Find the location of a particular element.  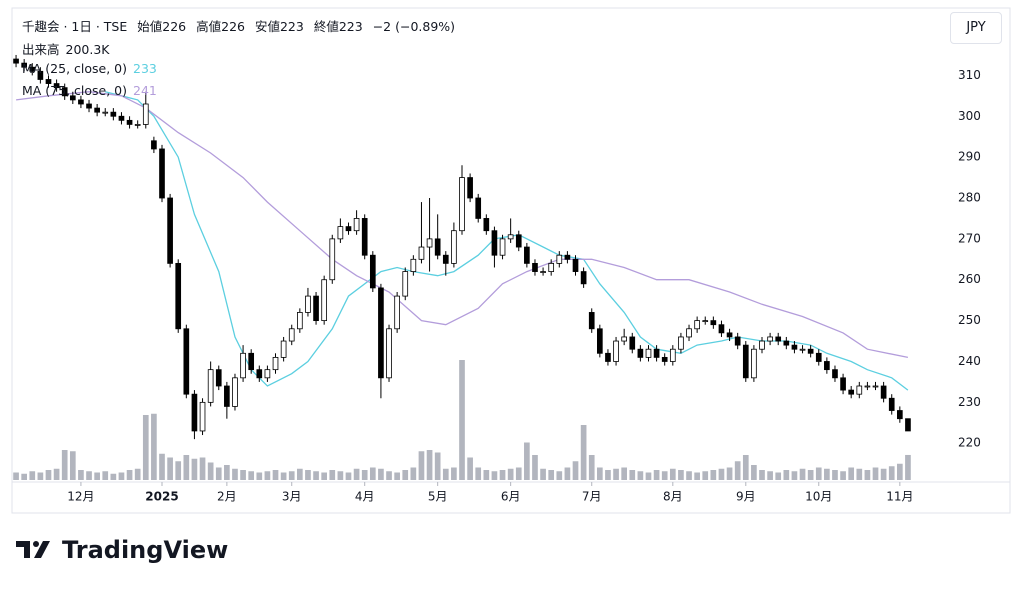

label: 出来高 is located at coordinates (41, 49).